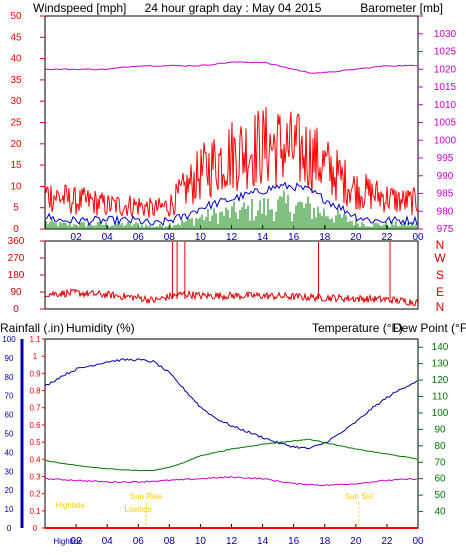 This screenshot has height=555, width=466. What do you see at coordinates (445, 52) in the screenshot?
I see `barometer-tick-label: 1025` at bounding box center [445, 52].